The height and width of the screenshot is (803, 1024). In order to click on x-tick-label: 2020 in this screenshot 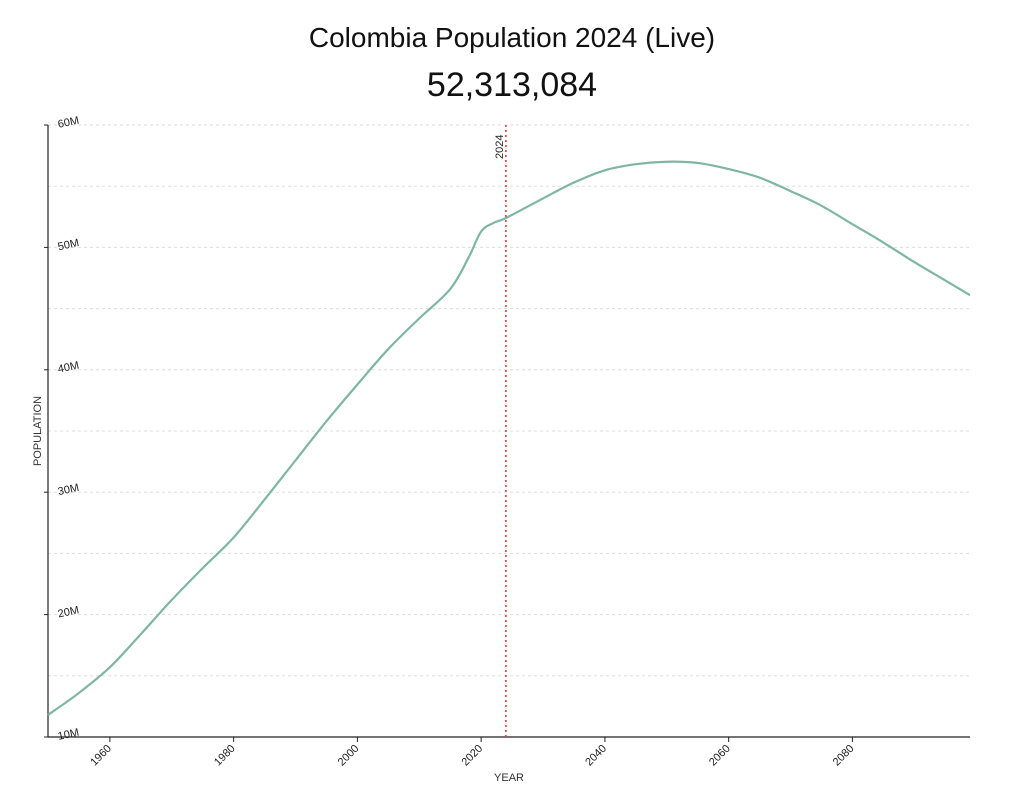, I will do `click(472, 756)`.